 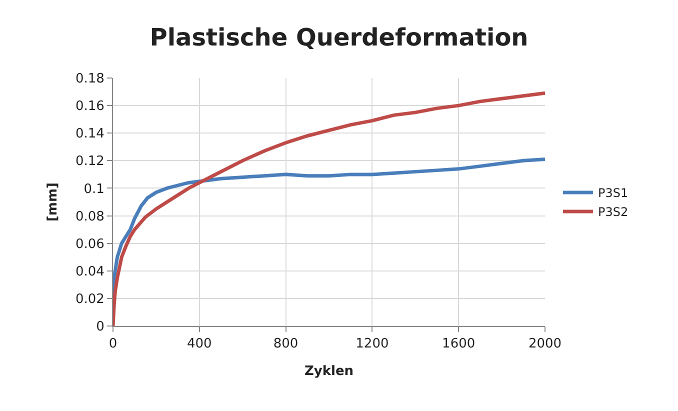 What do you see at coordinates (613, 193) in the screenshot?
I see `legend-label: P3S1` at bounding box center [613, 193].